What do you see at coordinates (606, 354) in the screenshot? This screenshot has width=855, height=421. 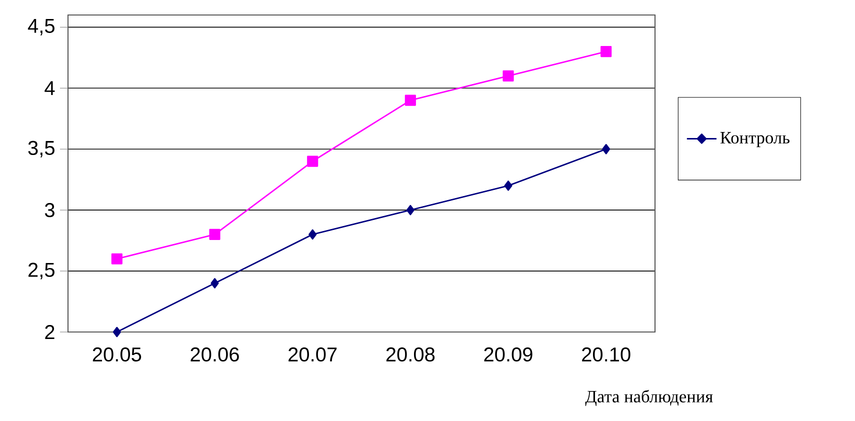 I see `x-tick-label: 20.10` at bounding box center [606, 354].